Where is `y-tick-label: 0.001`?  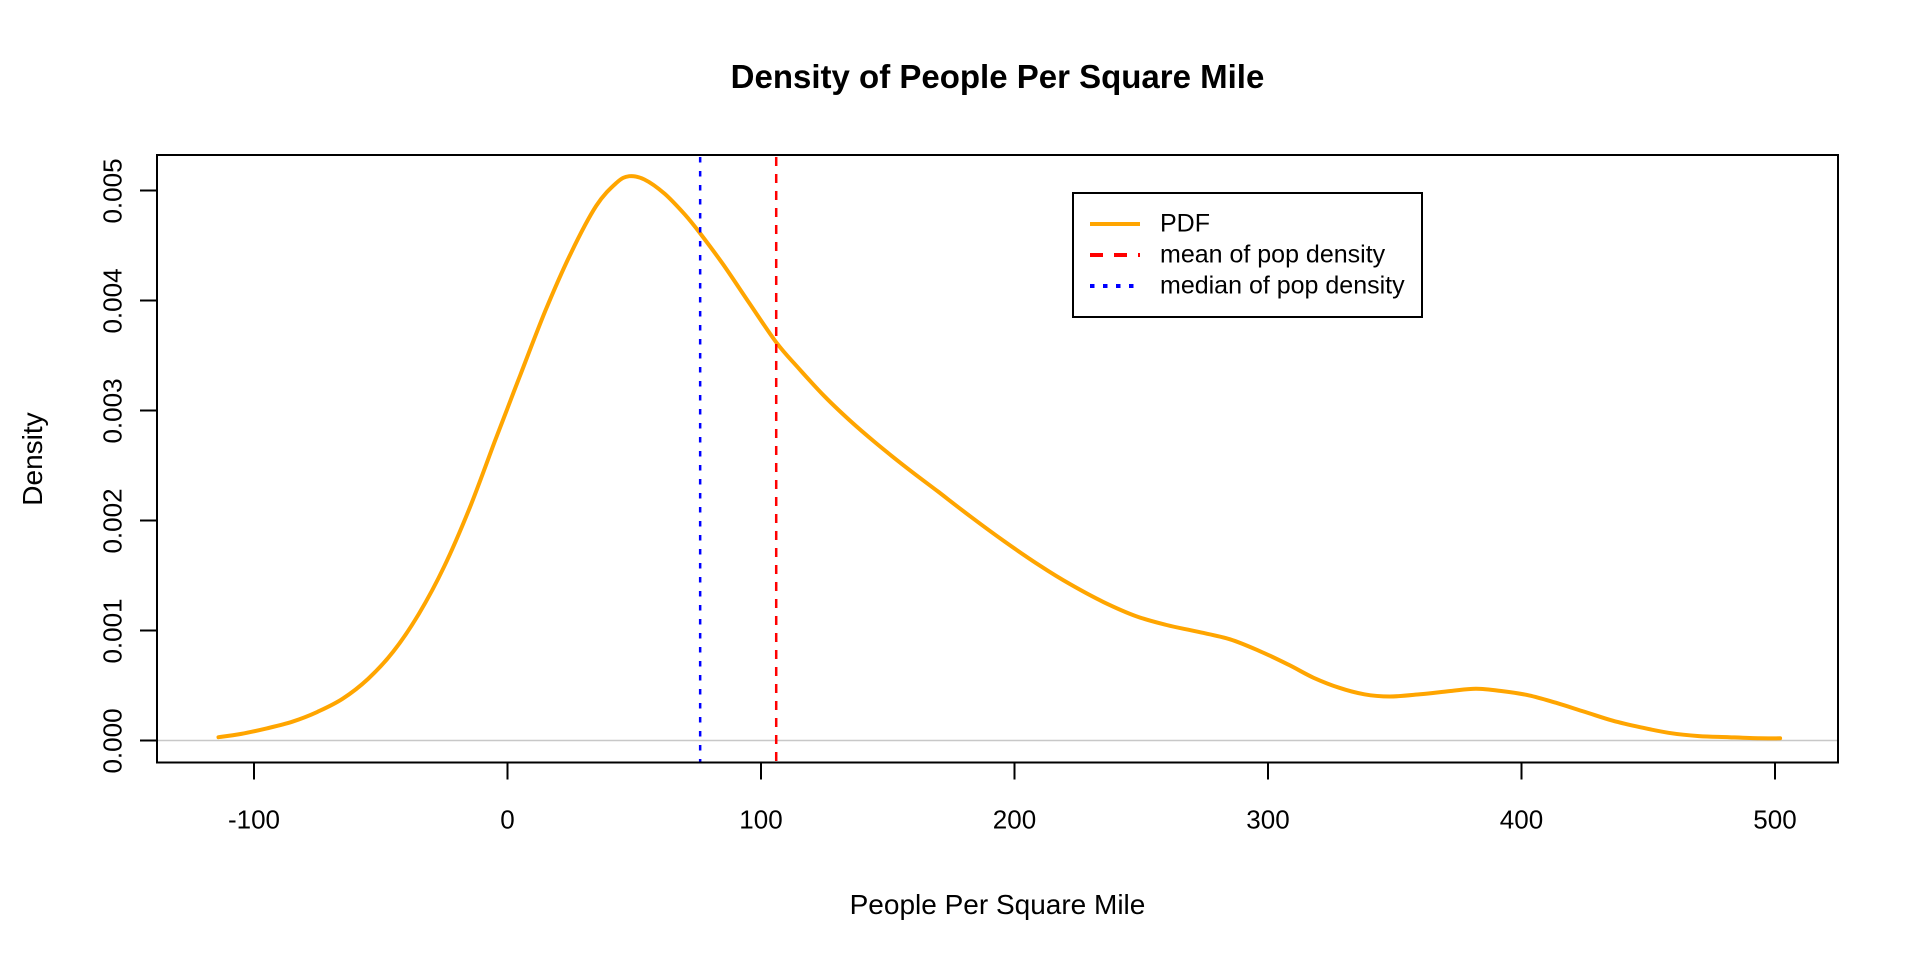 y-tick-label: 0.001 is located at coordinates (112, 630).